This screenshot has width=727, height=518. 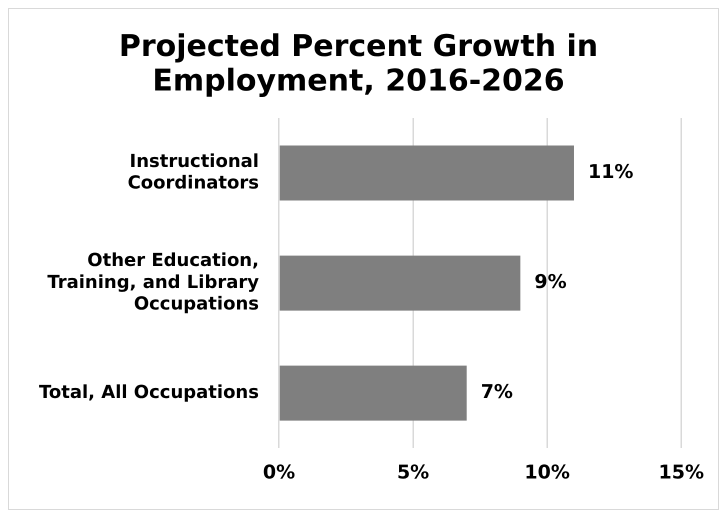 What do you see at coordinates (547, 473) in the screenshot?
I see `x-tick-label: 10%` at bounding box center [547, 473].